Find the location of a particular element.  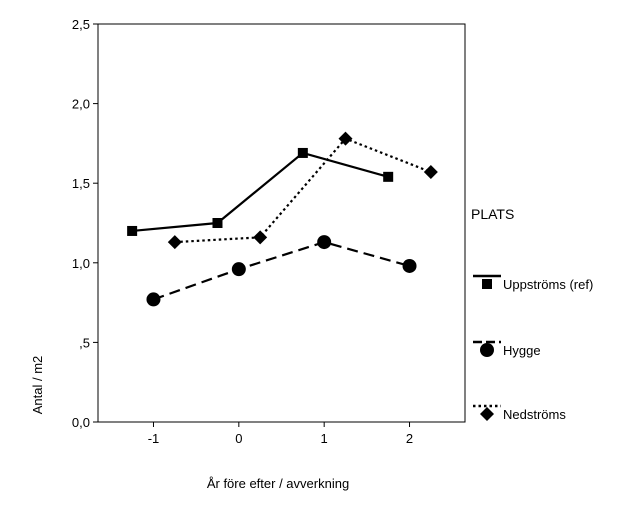

y-tick-label: 1,5 is located at coordinates (81, 183).